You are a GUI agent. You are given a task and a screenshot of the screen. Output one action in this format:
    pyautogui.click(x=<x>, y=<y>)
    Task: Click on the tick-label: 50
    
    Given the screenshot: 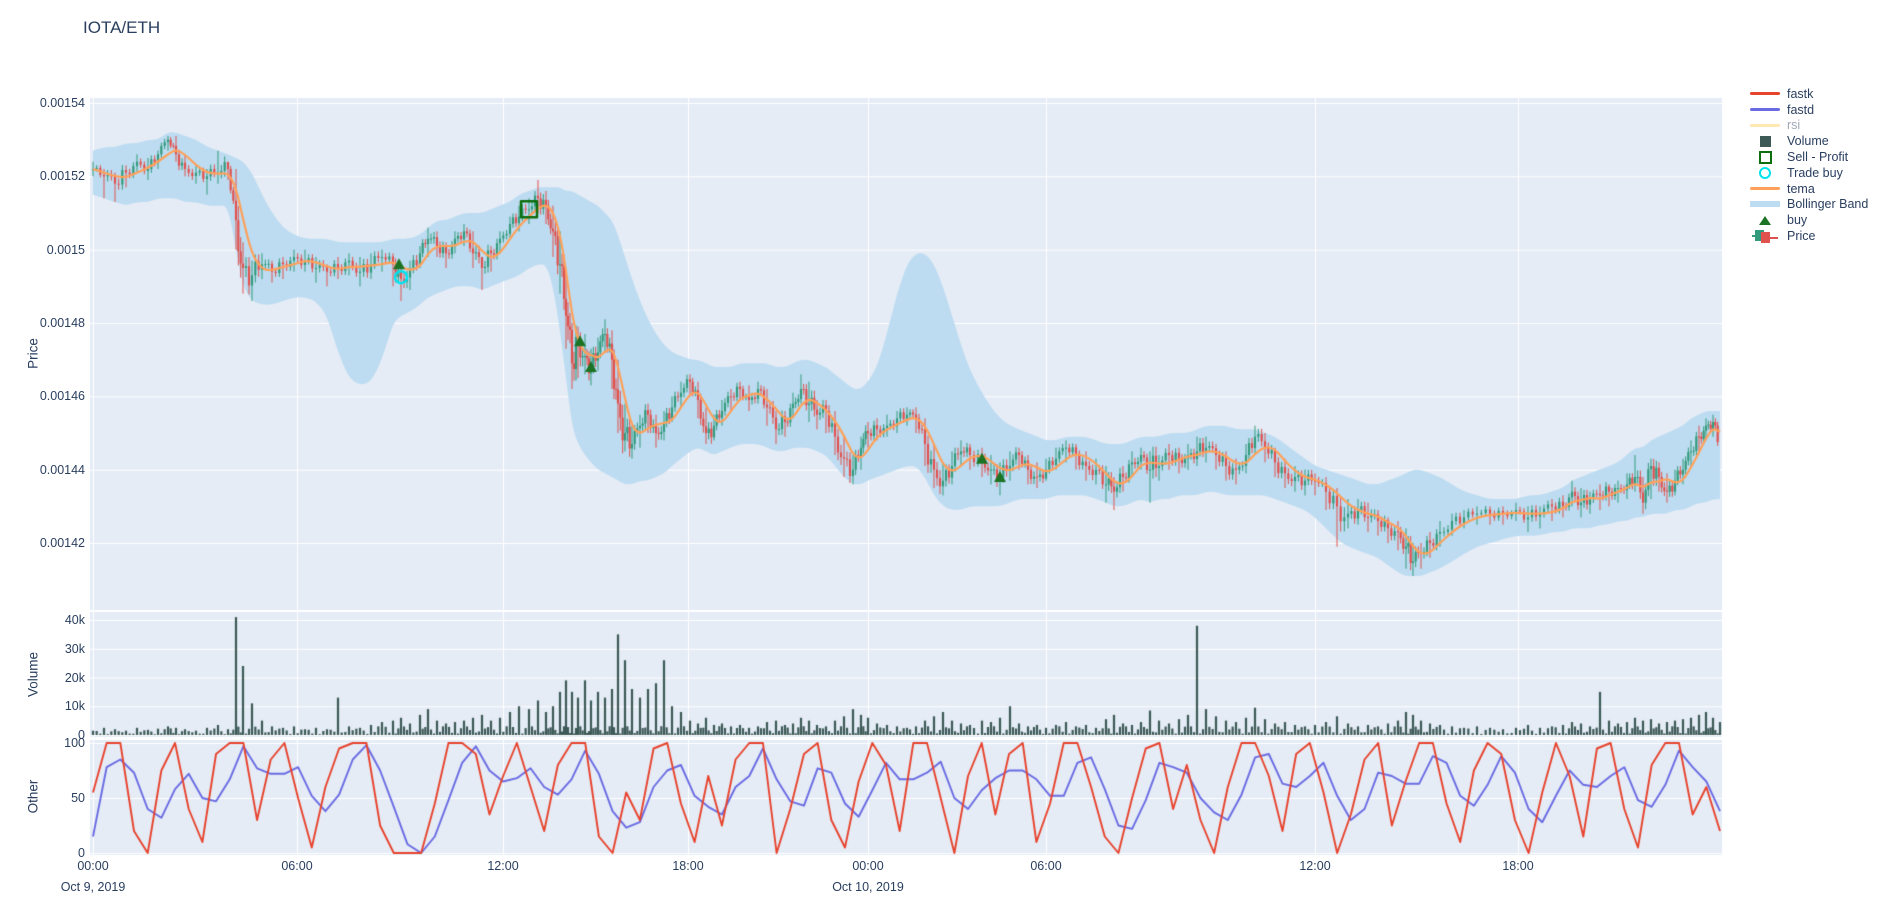 What is the action you would take?
    pyautogui.click(x=78, y=798)
    